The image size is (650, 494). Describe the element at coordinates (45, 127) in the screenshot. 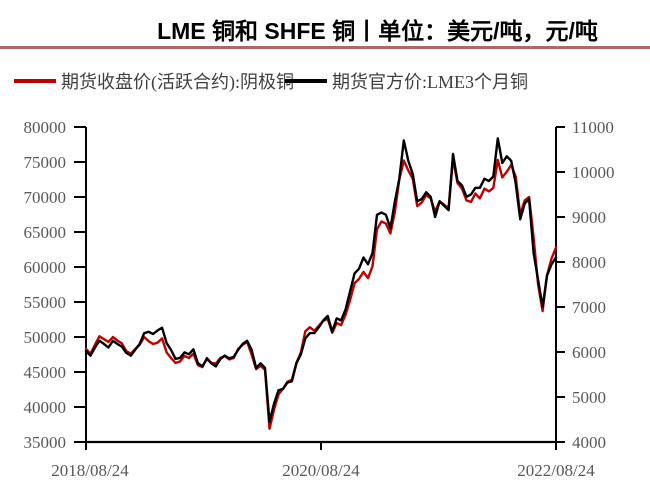

I see `left-axis-tick-label: 80000` at that location.